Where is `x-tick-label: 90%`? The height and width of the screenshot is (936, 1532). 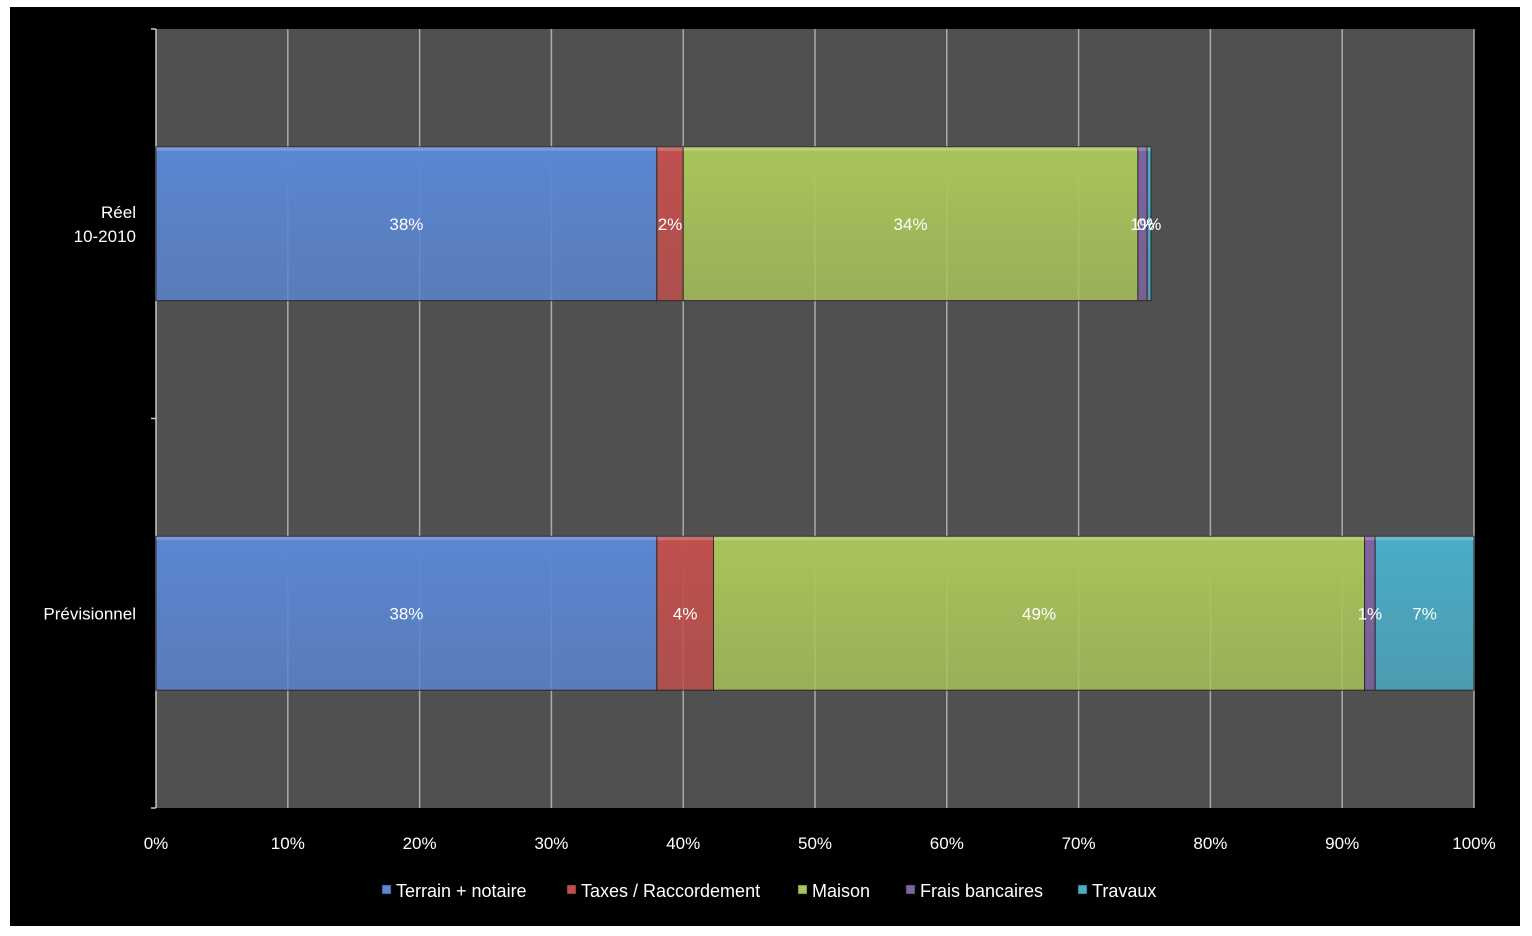 x-tick-label: 90% is located at coordinates (1342, 843).